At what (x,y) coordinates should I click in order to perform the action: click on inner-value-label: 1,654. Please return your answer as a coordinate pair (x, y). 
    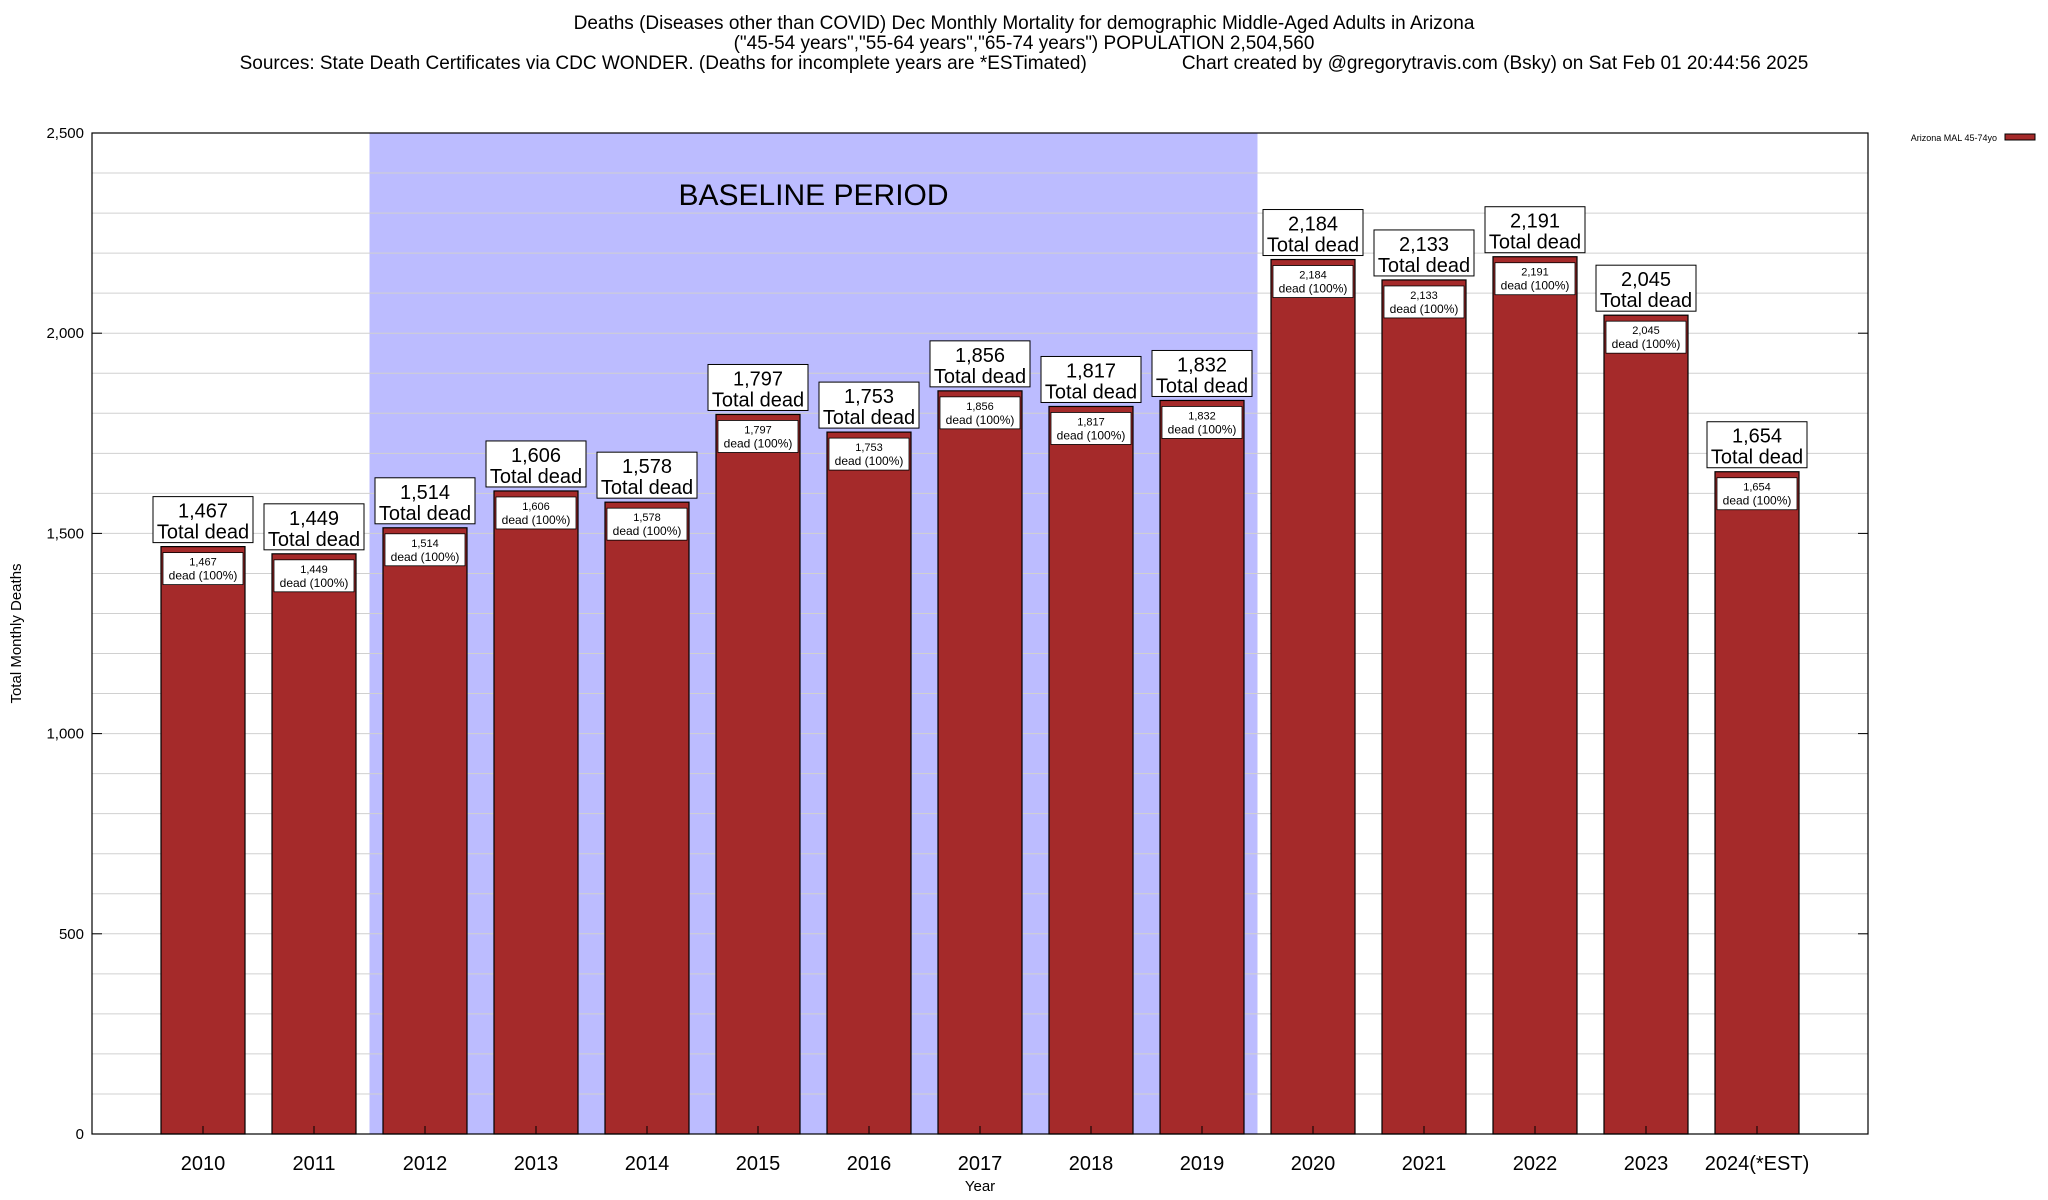
    Looking at the image, I should click on (1757, 488).